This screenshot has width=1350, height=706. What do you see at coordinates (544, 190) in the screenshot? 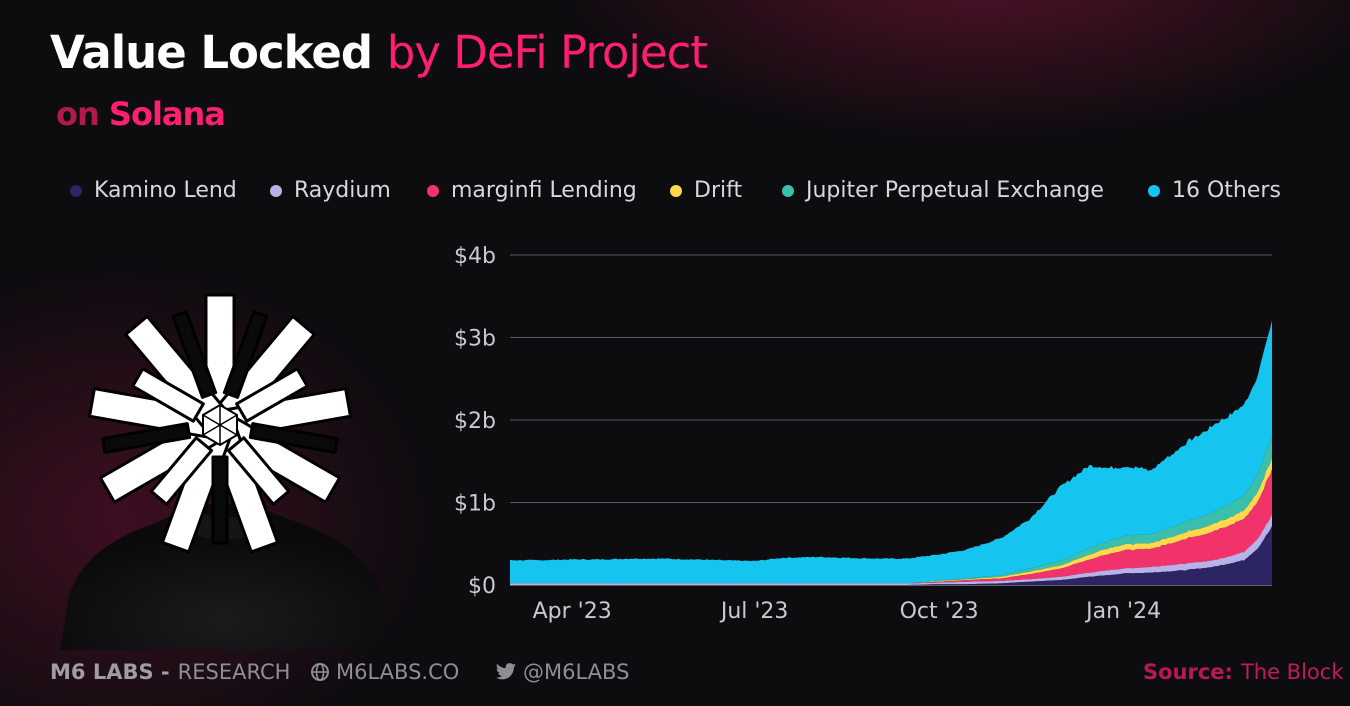
I see `legend-label: marginfi Lending` at bounding box center [544, 190].